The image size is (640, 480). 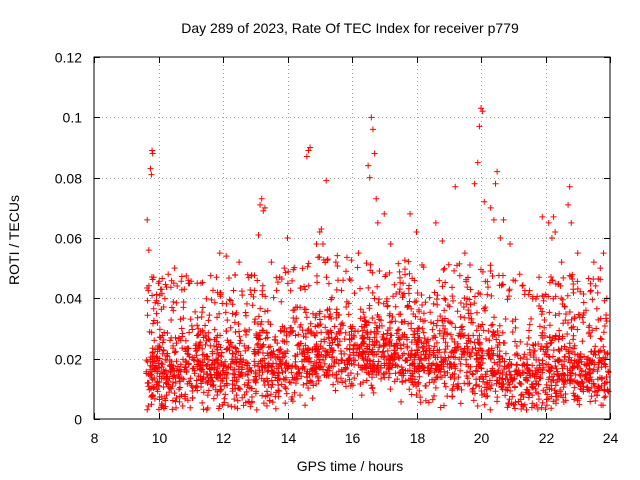 What do you see at coordinates (224, 438) in the screenshot?
I see `x-tick-label: 12` at bounding box center [224, 438].